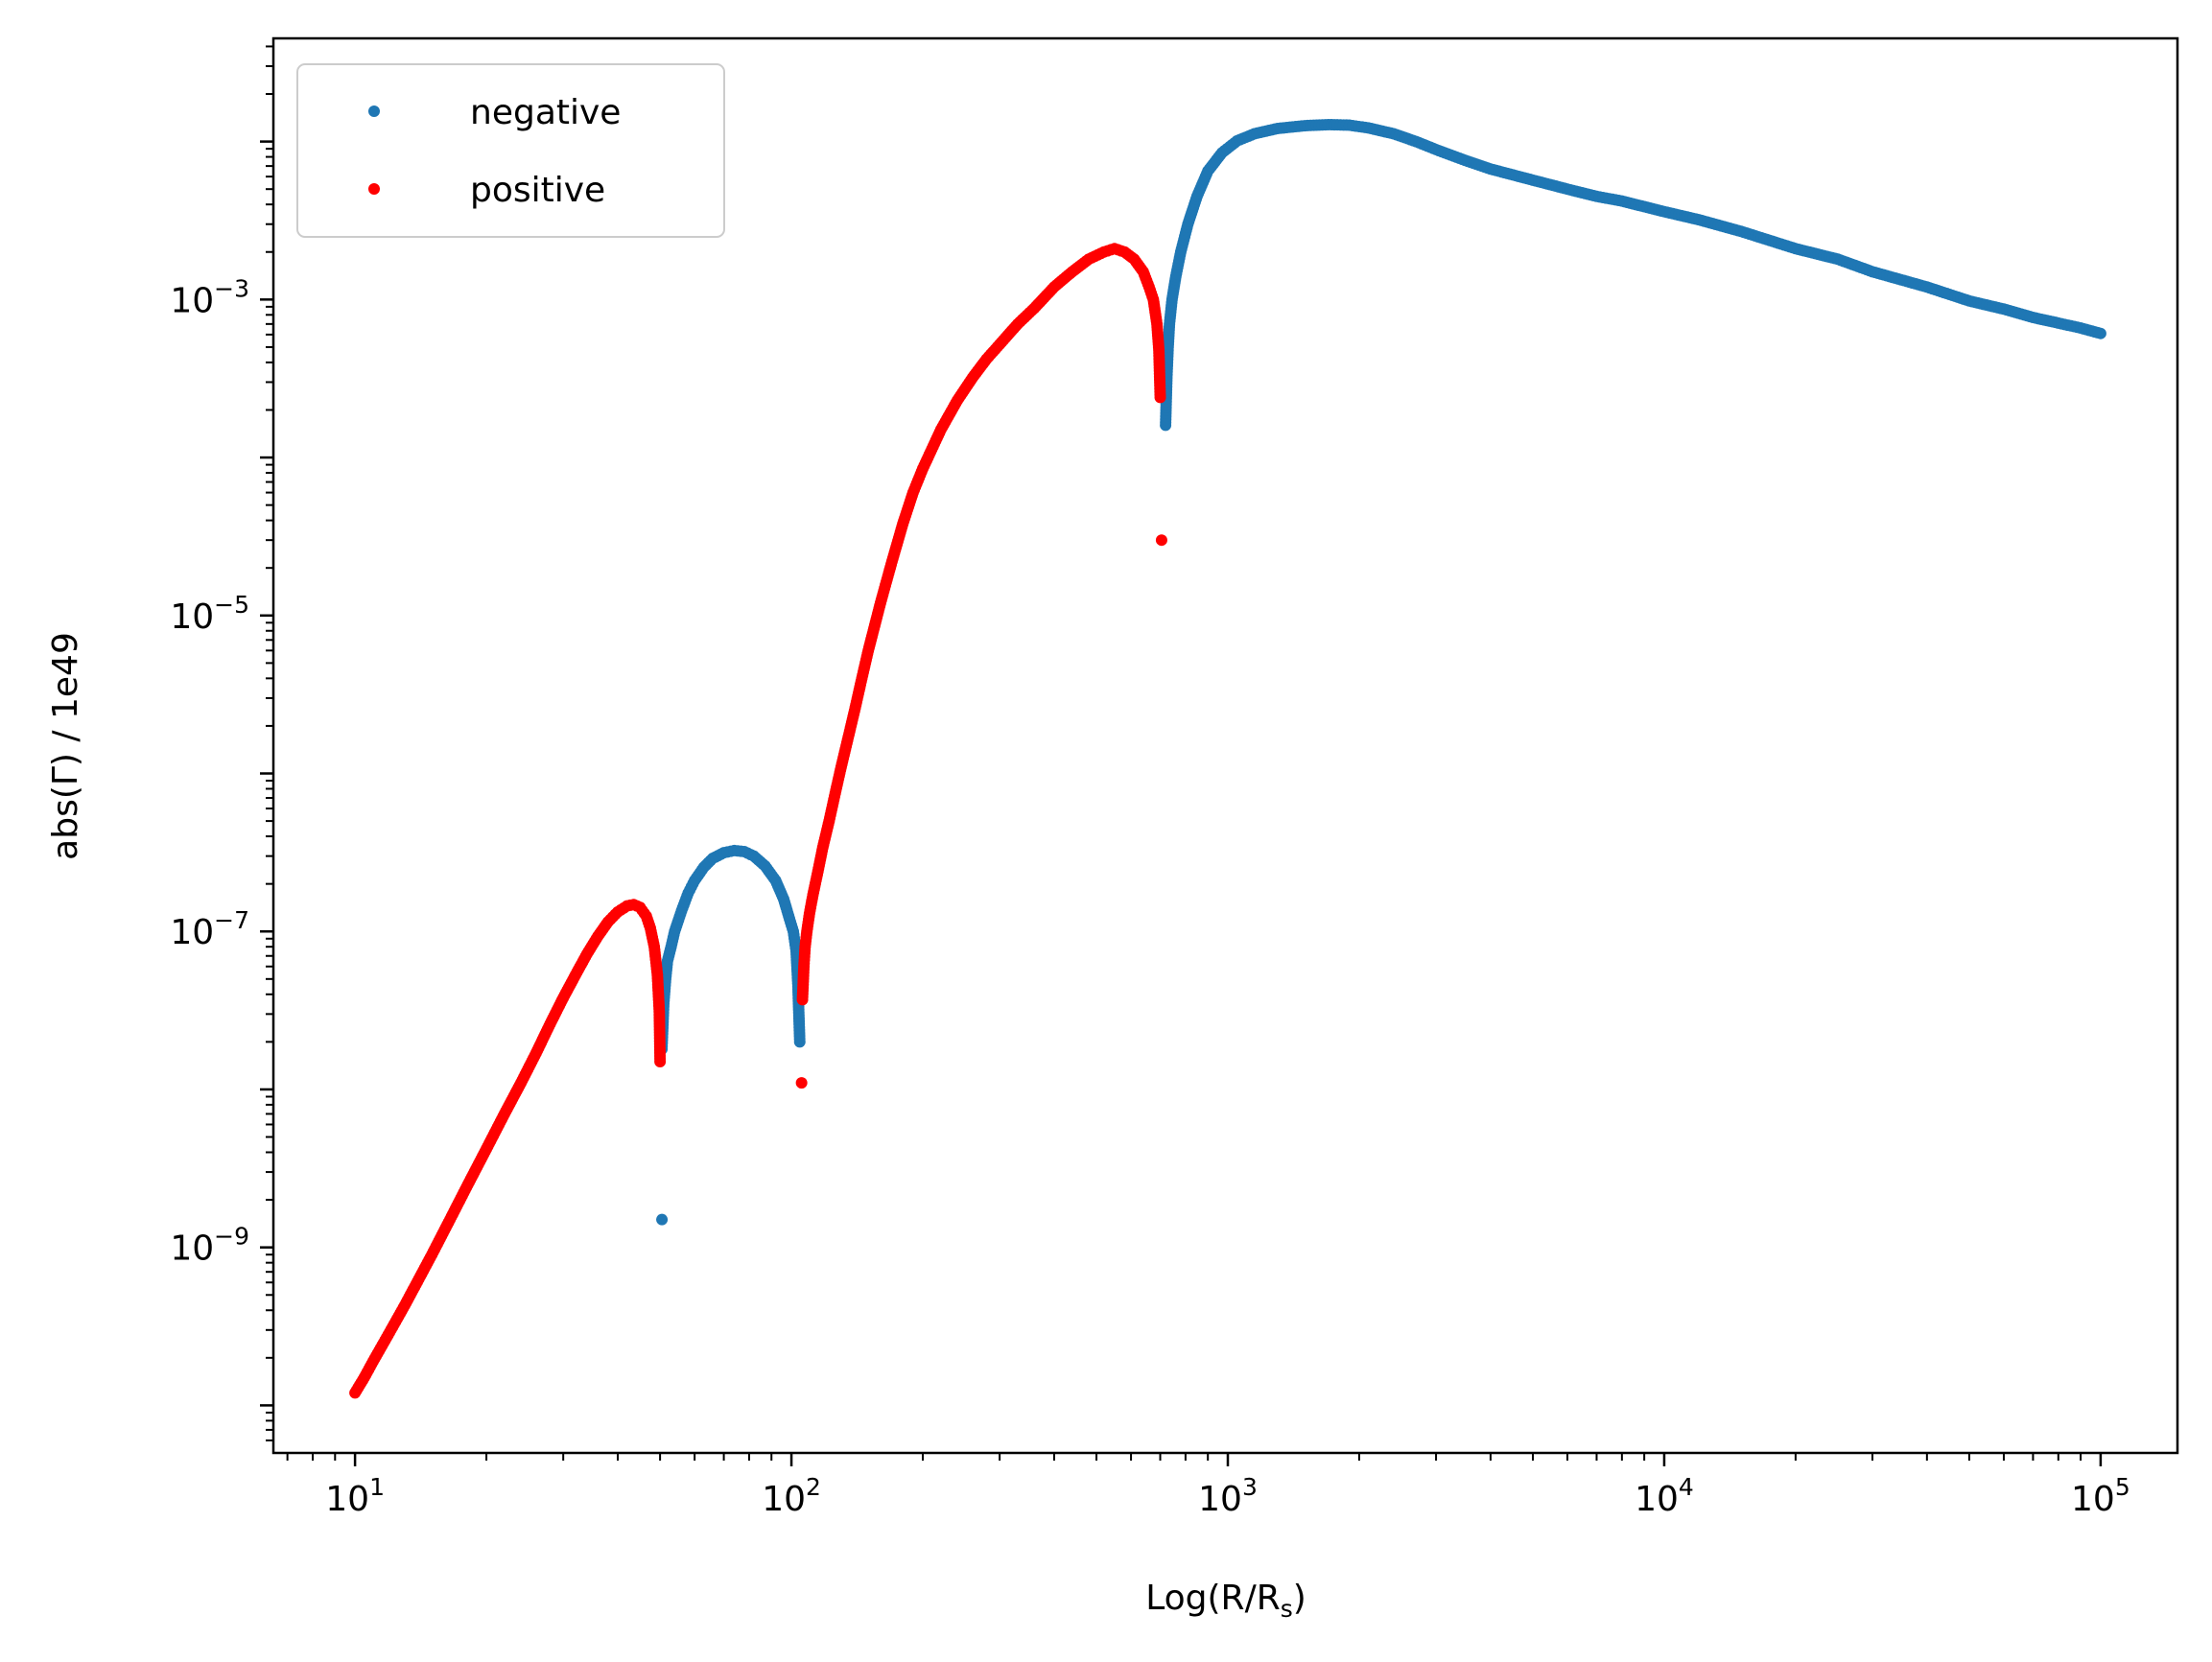 The height and width of the screenshot is (1662, 2212). What do you see at coordinates (1287, 1609) in the screenshot?
I see `x-axis-title-subscript: s` at bounding box center [1287, 1609].